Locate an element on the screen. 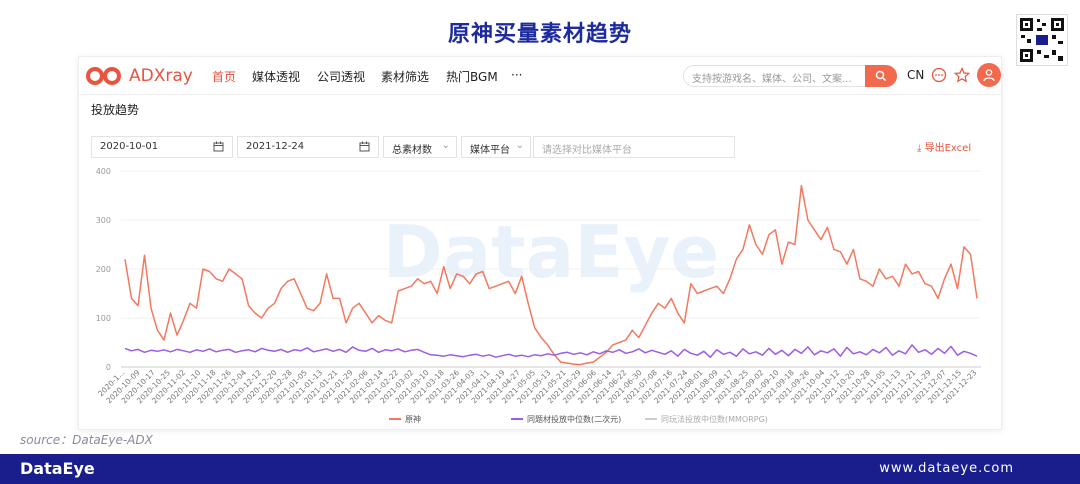 The height and width of the screenshot is (484, 1080). legend-label-2: 同题材投放中位数(二次元) is located at coordinates (574, 419).